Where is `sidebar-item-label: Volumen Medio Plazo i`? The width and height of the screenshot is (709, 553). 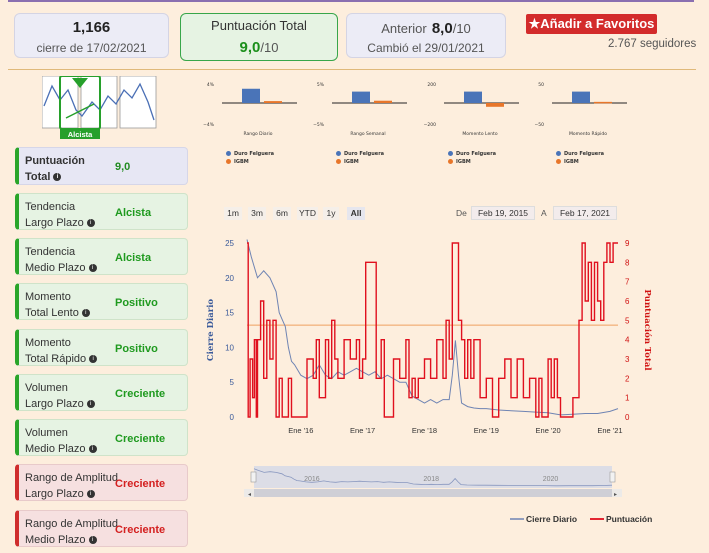 sidebar-item-label: Volumen Medio Plazo i is located at coordinates (61, 441).